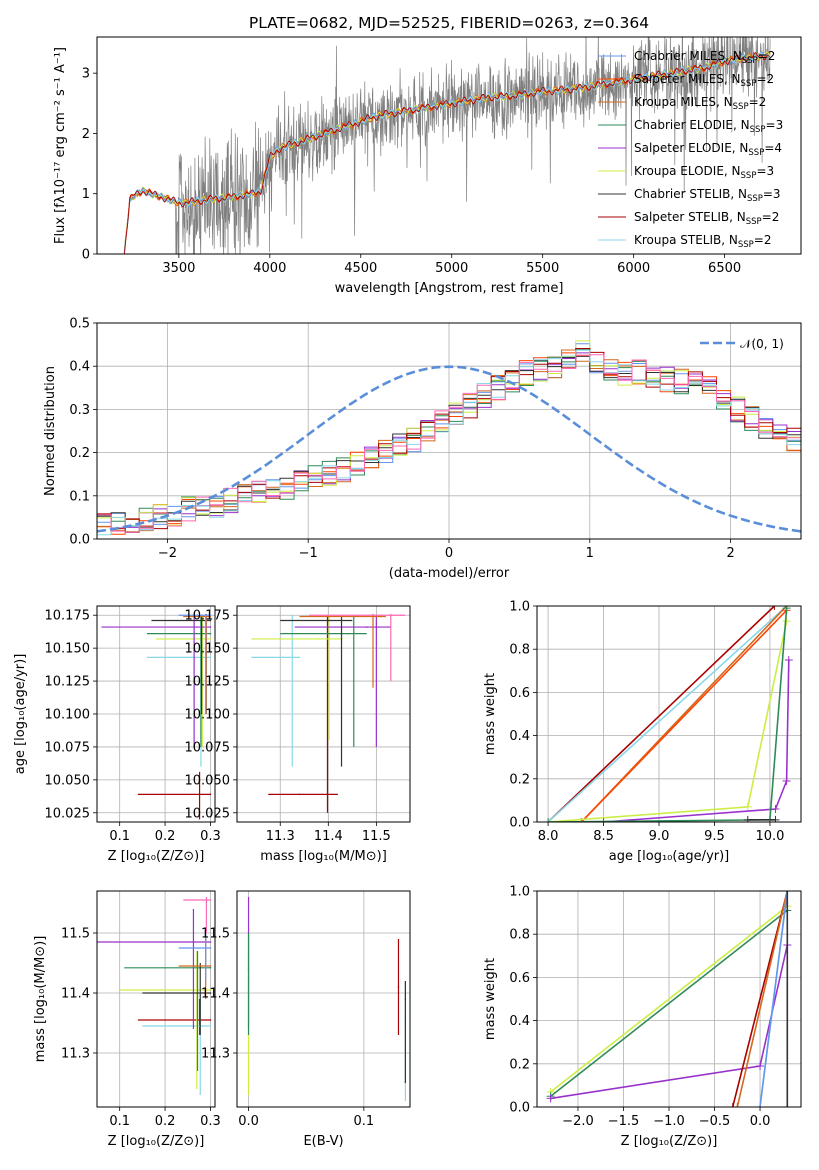 Image resolution: width=819 pixels, height=1170 pixels. I want to click on x-tick-label: −1.5, so click(624, 1121).